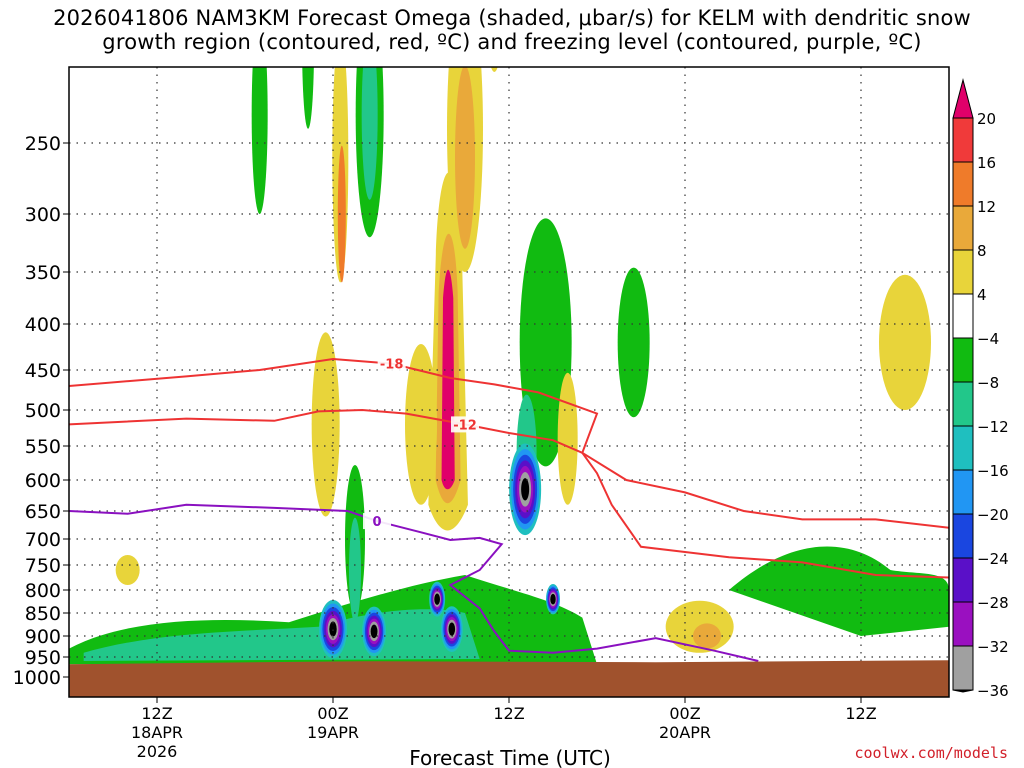  What do you see at coordinates (157, 751) in the screenshot?
I see `x-tick-label-6-2: 2026` at bounding box center [157, 751].